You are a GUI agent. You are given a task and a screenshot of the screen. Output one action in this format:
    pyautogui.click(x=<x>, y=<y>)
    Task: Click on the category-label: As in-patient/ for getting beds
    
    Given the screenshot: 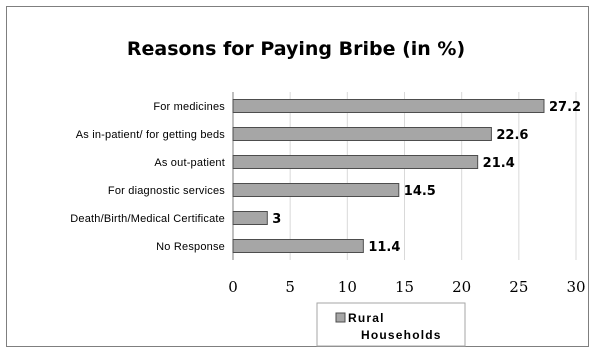 What is the action you would take?
    pyautogui.click(x=151, y=135)
    